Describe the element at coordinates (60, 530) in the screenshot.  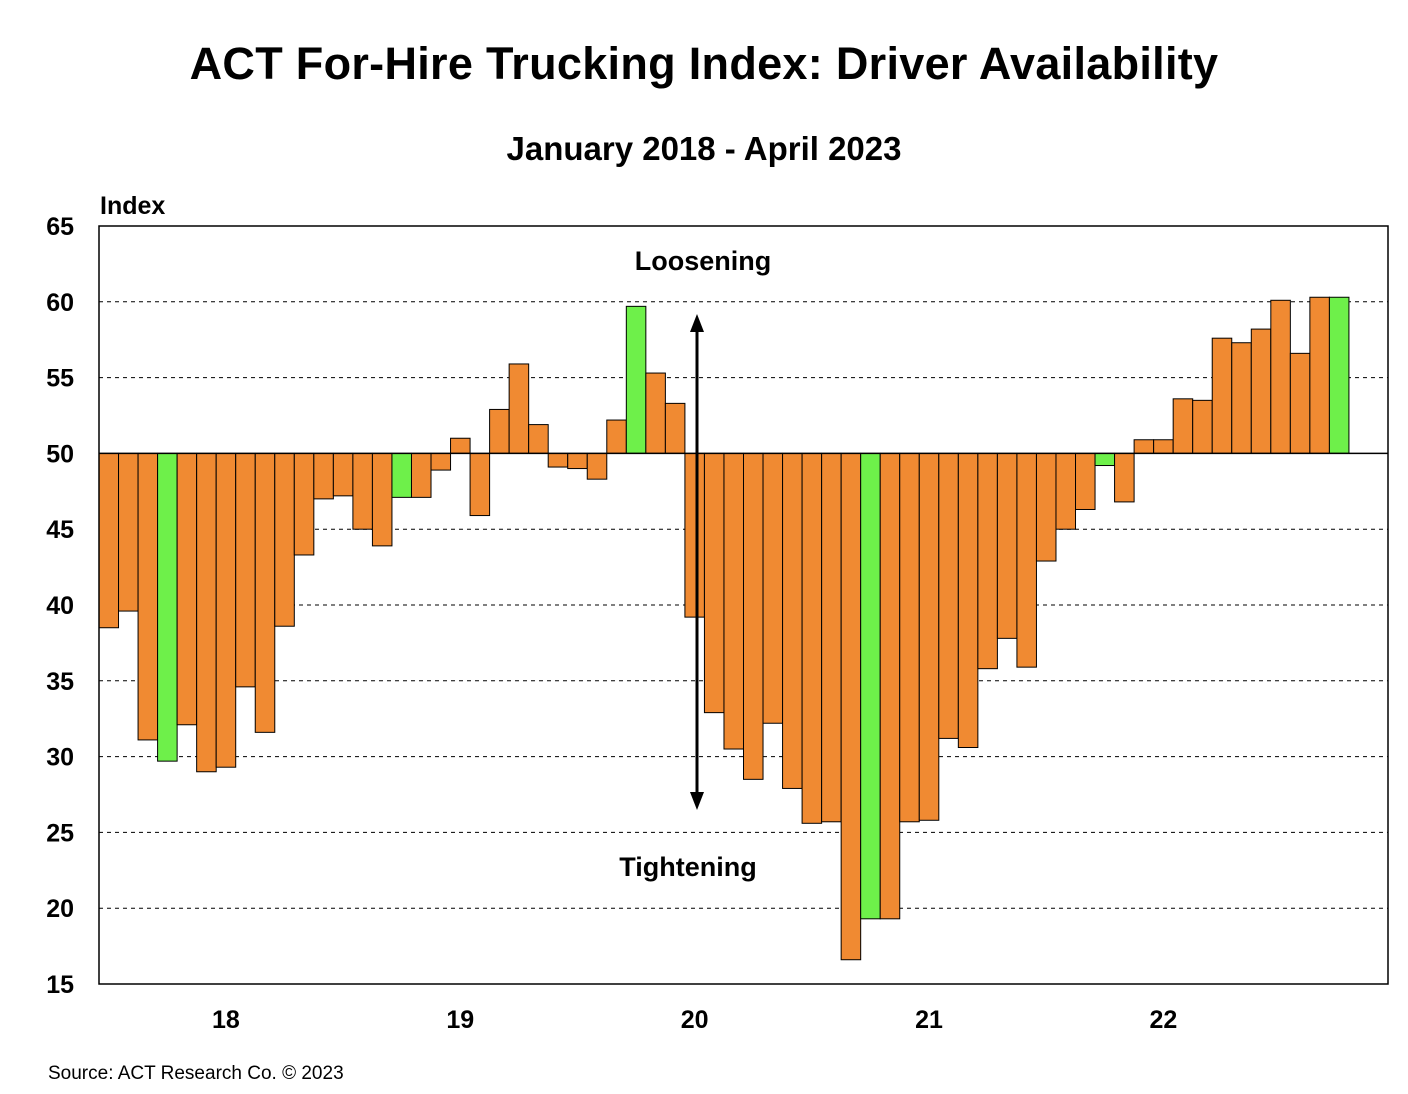
I see `y-tick-label: 45` at that location.